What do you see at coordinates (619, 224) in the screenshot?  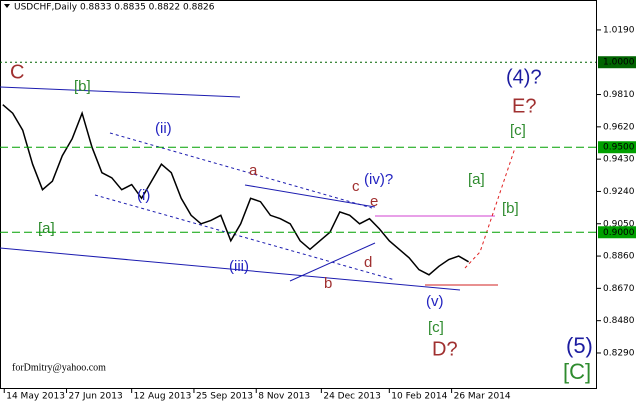 I see `y-tick-label: 0.9050` at bounding box center [619, 224].